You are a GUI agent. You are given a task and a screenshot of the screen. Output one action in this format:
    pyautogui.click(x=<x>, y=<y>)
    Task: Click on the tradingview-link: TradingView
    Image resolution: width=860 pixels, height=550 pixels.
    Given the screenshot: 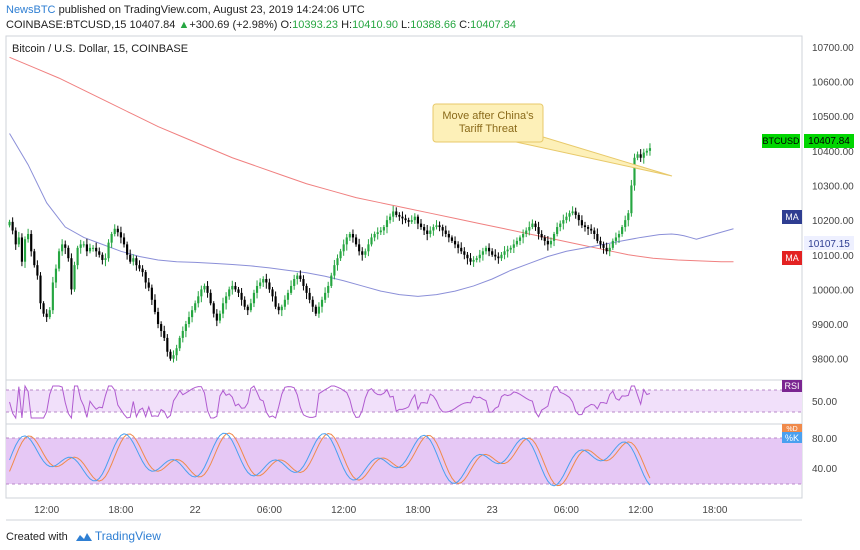 What is the action you would take?
    pyautogui.click(x=127, y=536)
    